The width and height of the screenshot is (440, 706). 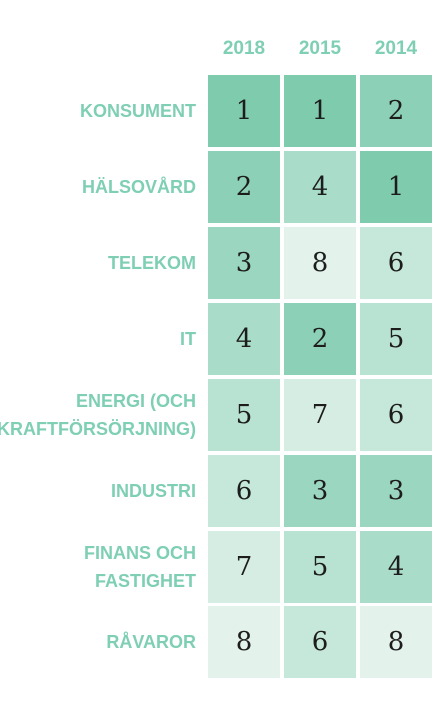 I want to click on row-label: IT, so click(x=188, y=339).